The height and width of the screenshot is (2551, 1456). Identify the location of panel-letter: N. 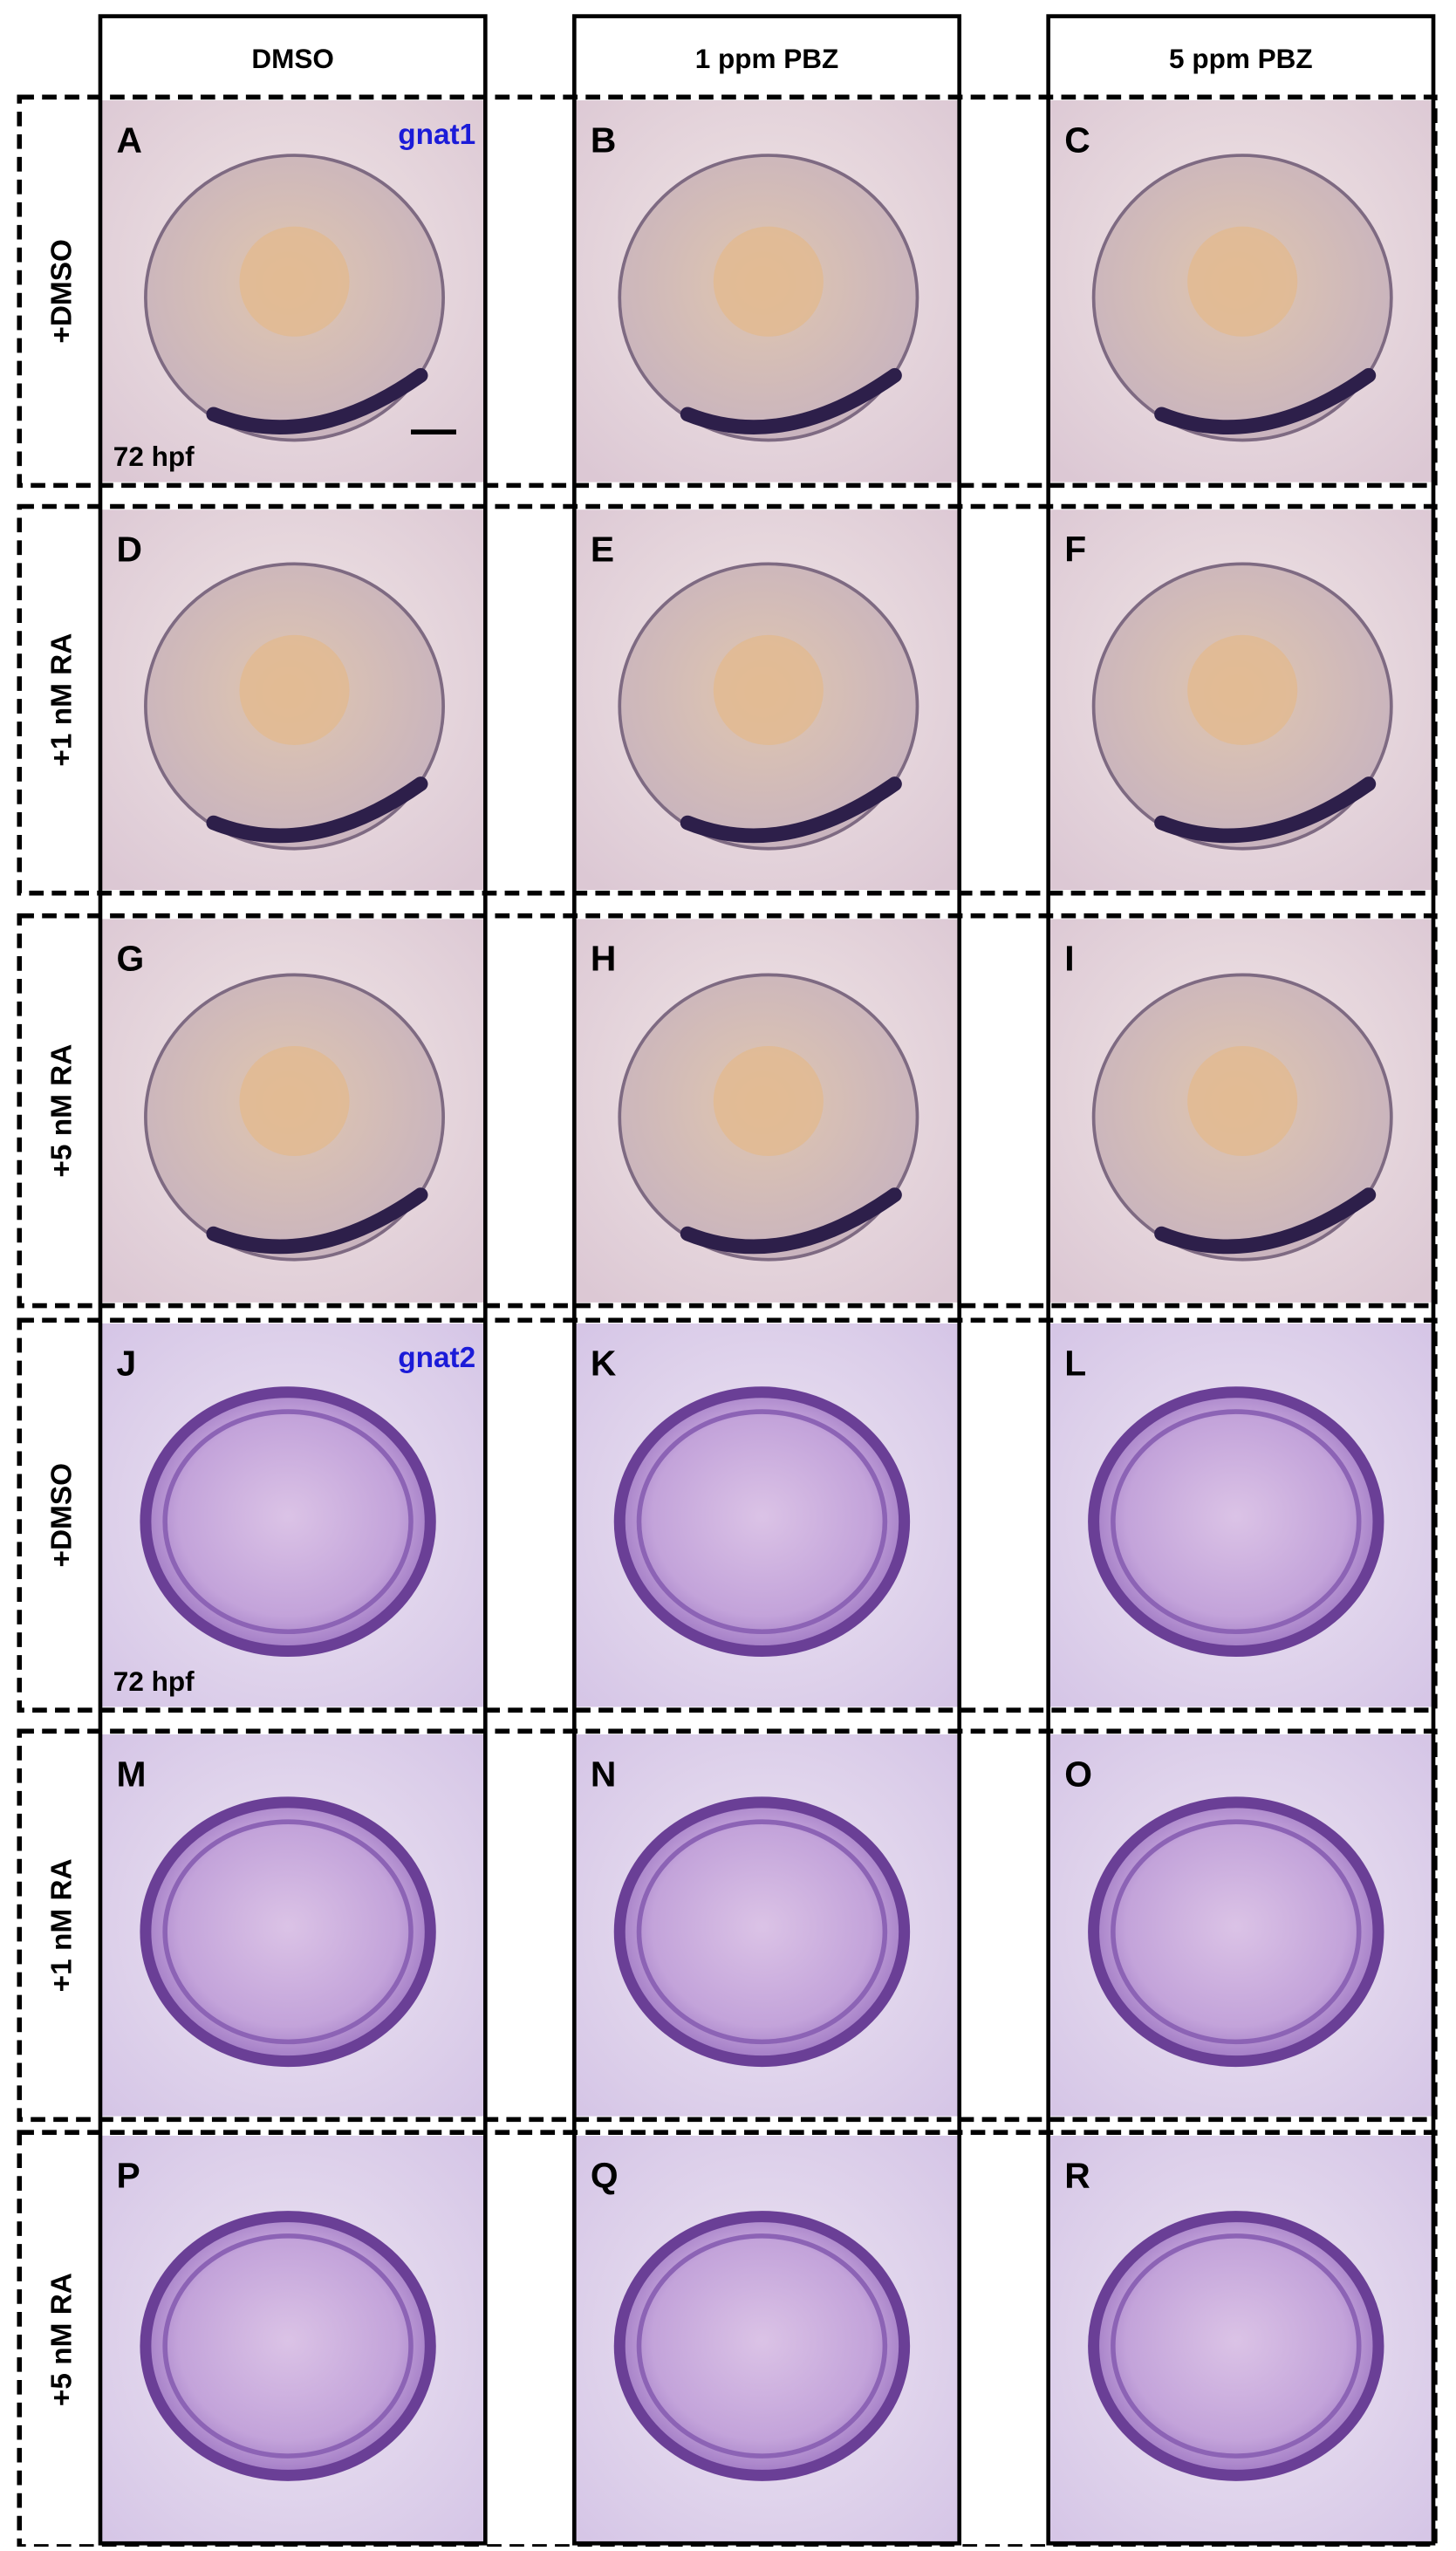
(603, 1774).